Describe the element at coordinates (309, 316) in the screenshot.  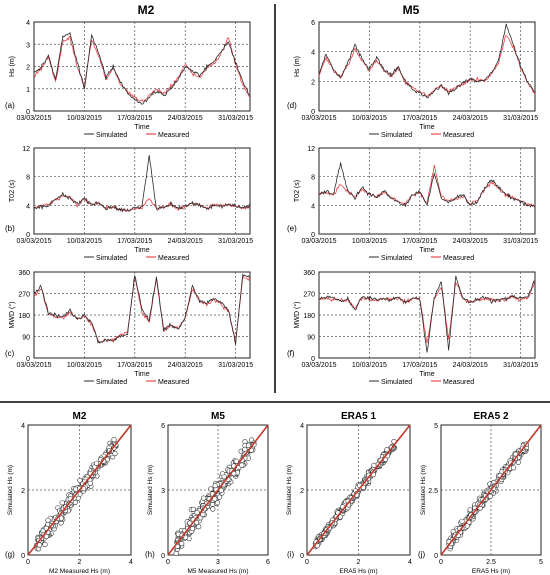
I see `y-tick-label: 180` at that location.